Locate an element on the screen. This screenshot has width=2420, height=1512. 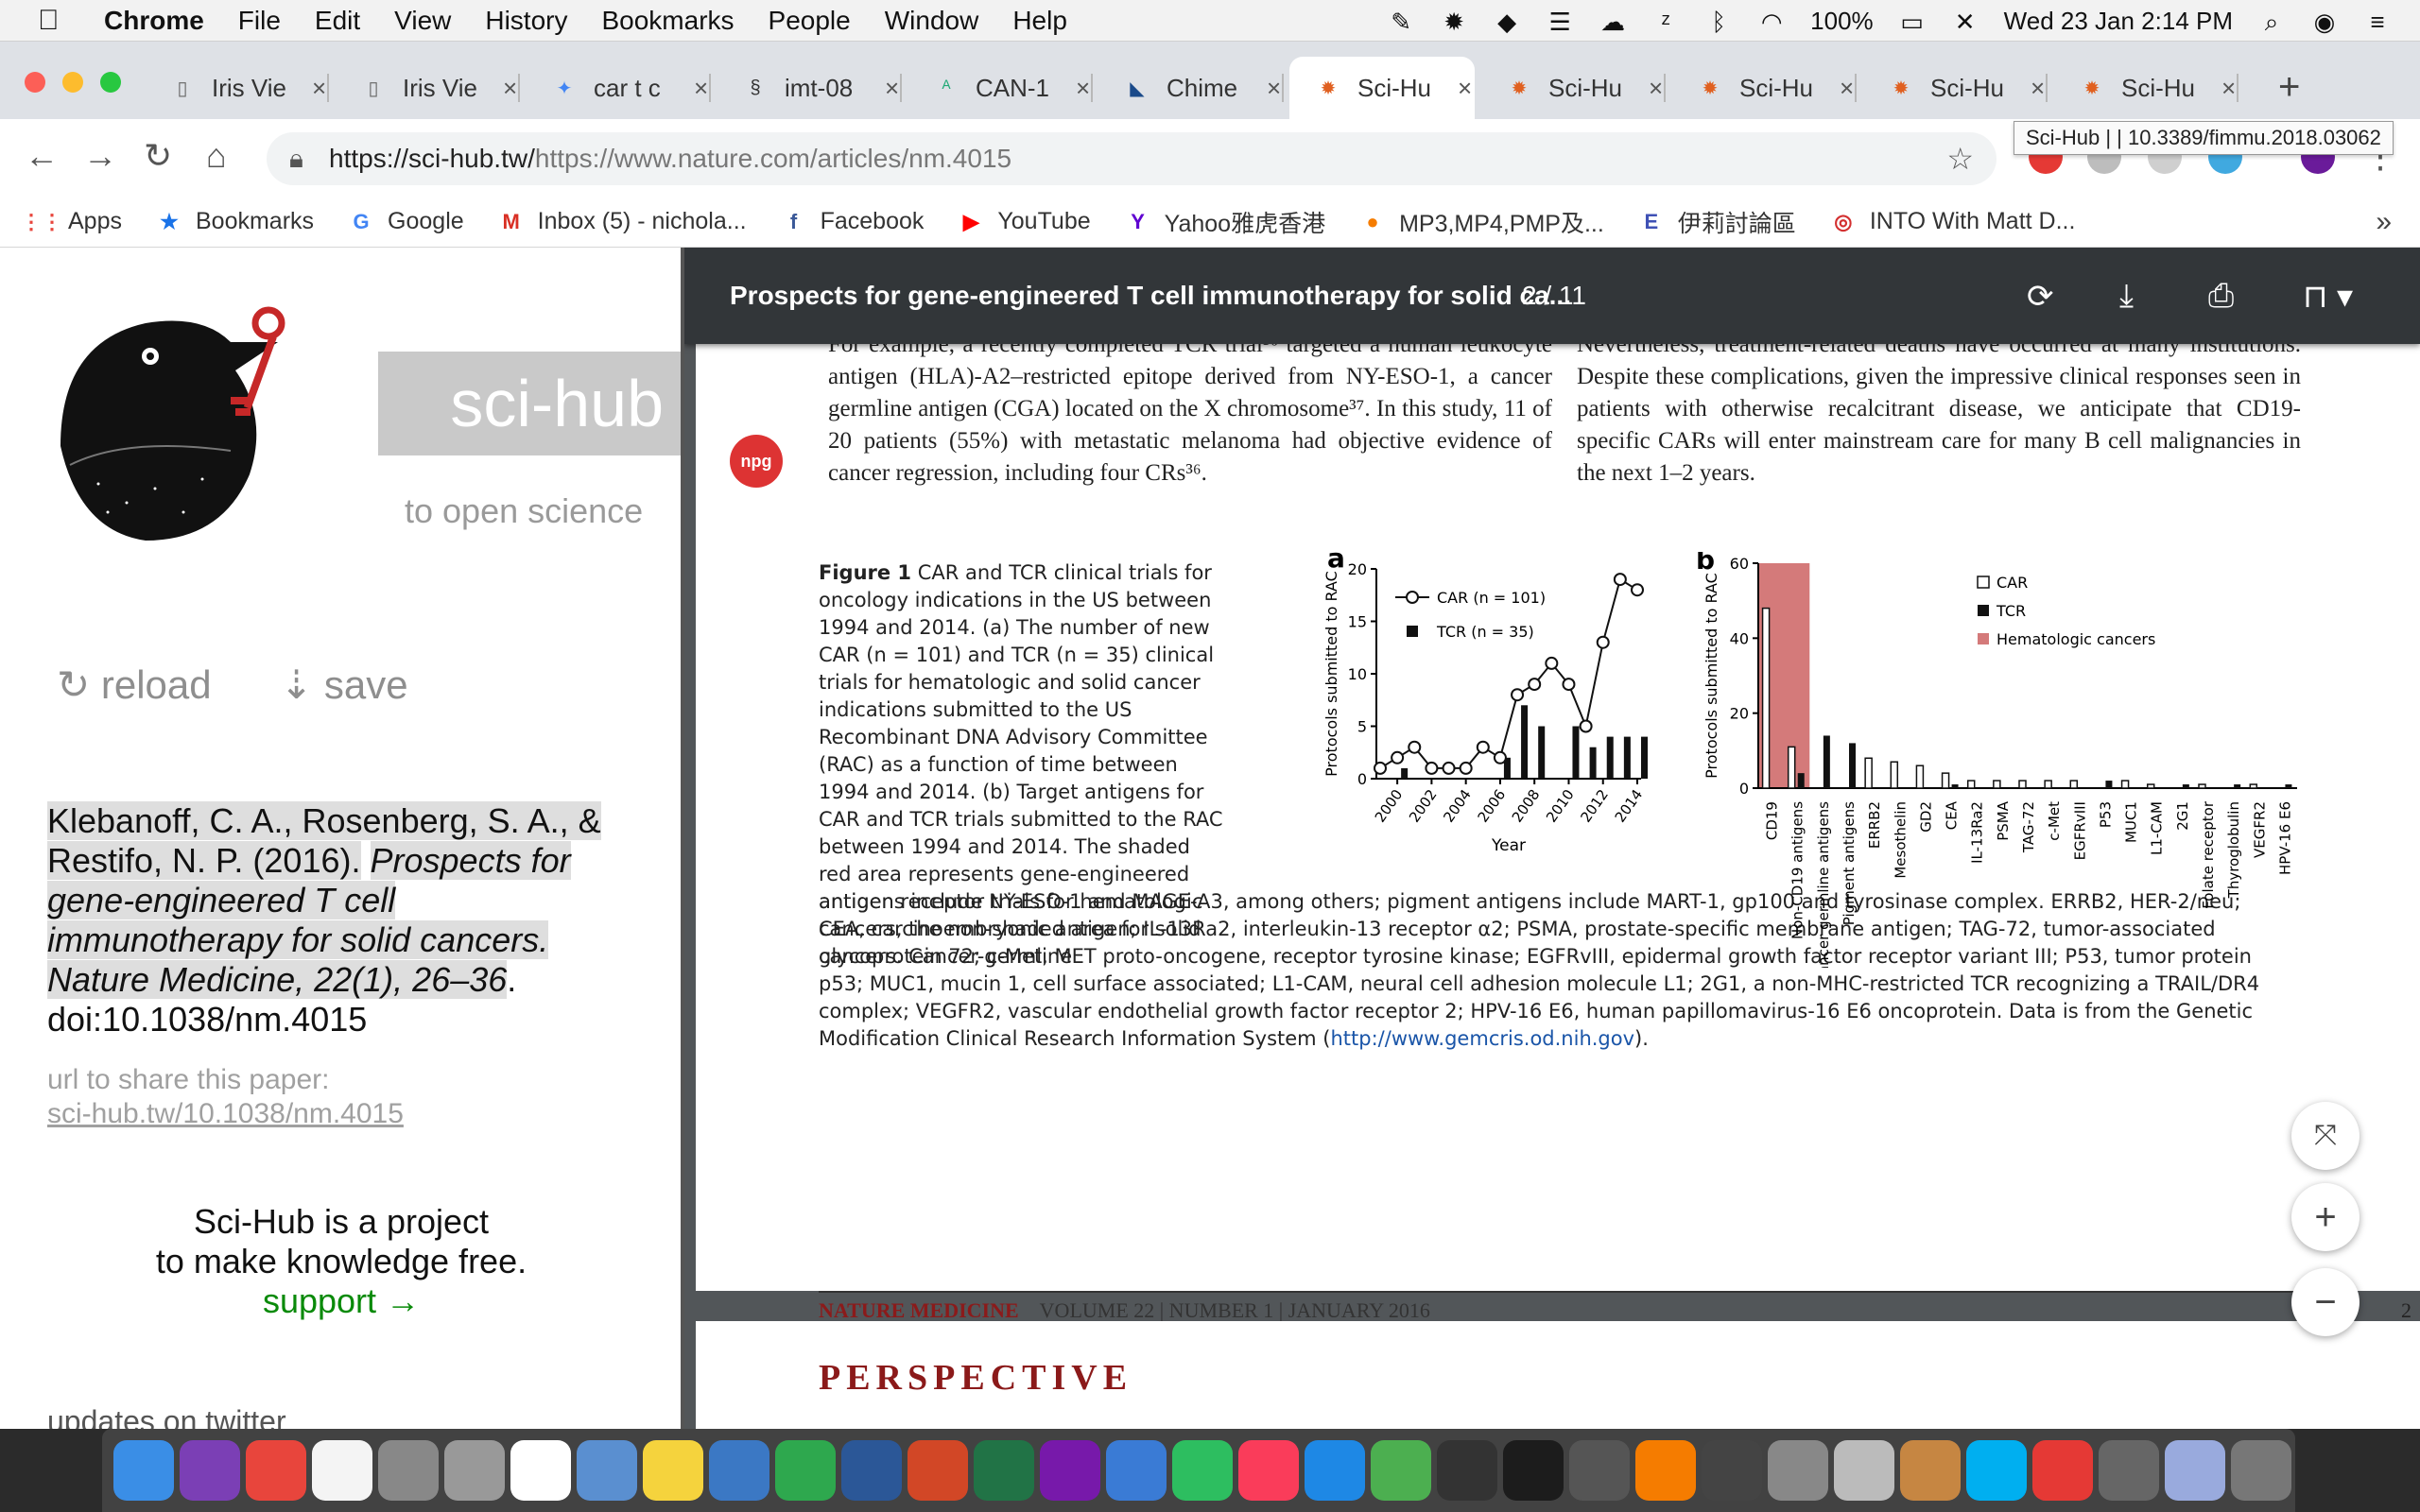
zoom-window-button is located at coordinates (111, 82).